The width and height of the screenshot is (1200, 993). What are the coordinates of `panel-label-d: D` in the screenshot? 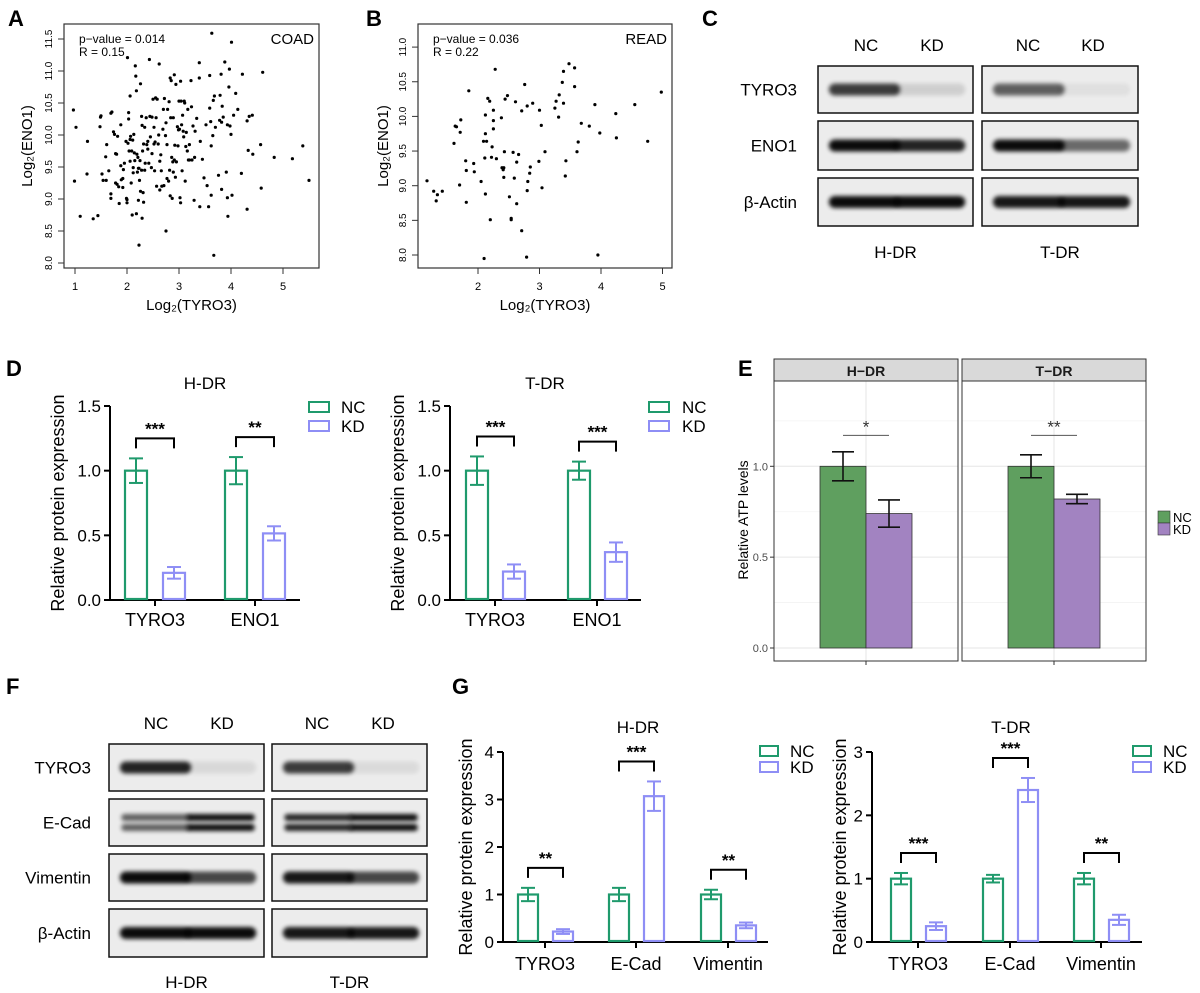 It's located at (14, 368).